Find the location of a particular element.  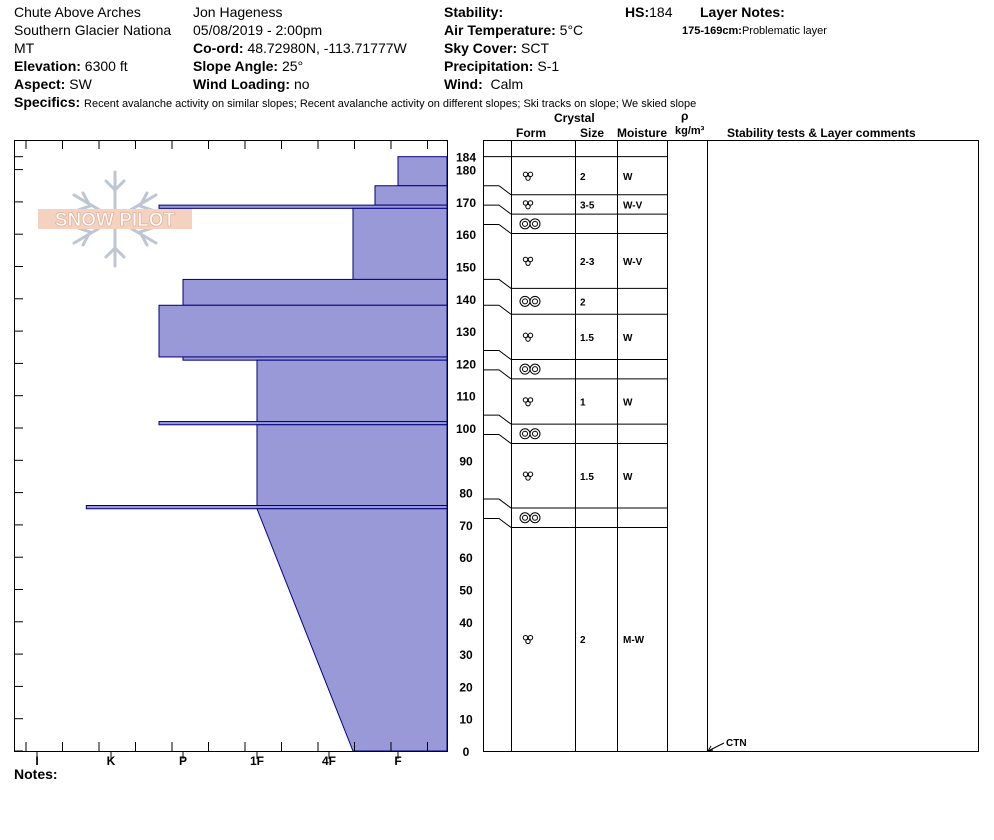

wind-loading: Wind Loading: no is located at coordinates (251, 84).